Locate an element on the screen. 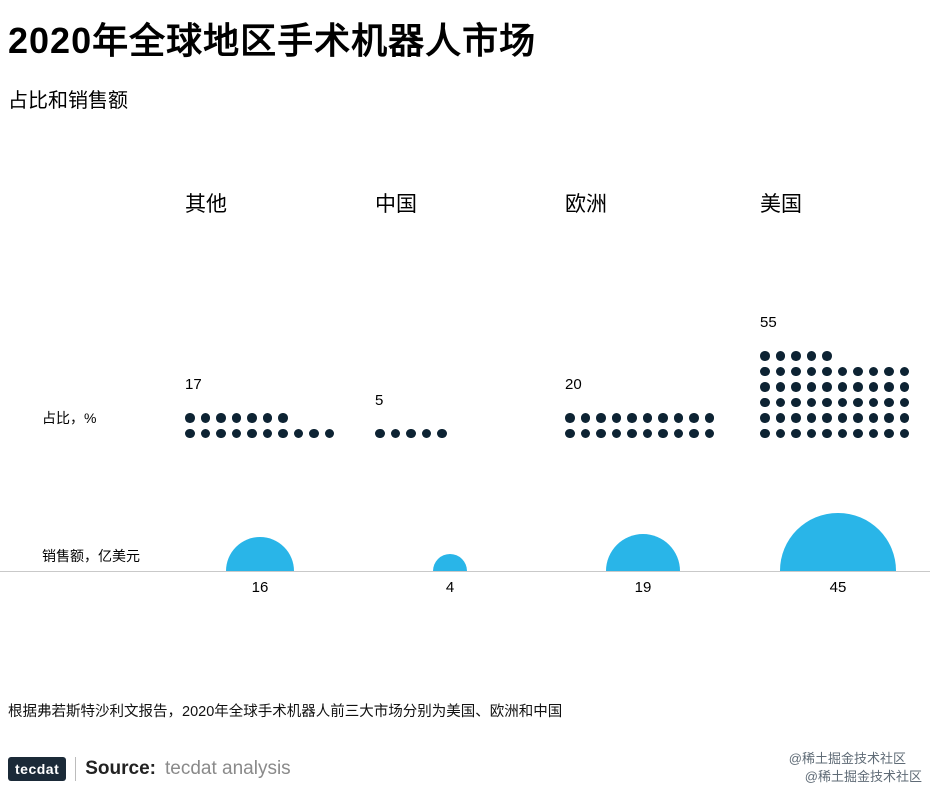 This screenshot has height=794, width=930. sales-axis-label: 销售额，亿美元 is located at coordinates (91, 556).